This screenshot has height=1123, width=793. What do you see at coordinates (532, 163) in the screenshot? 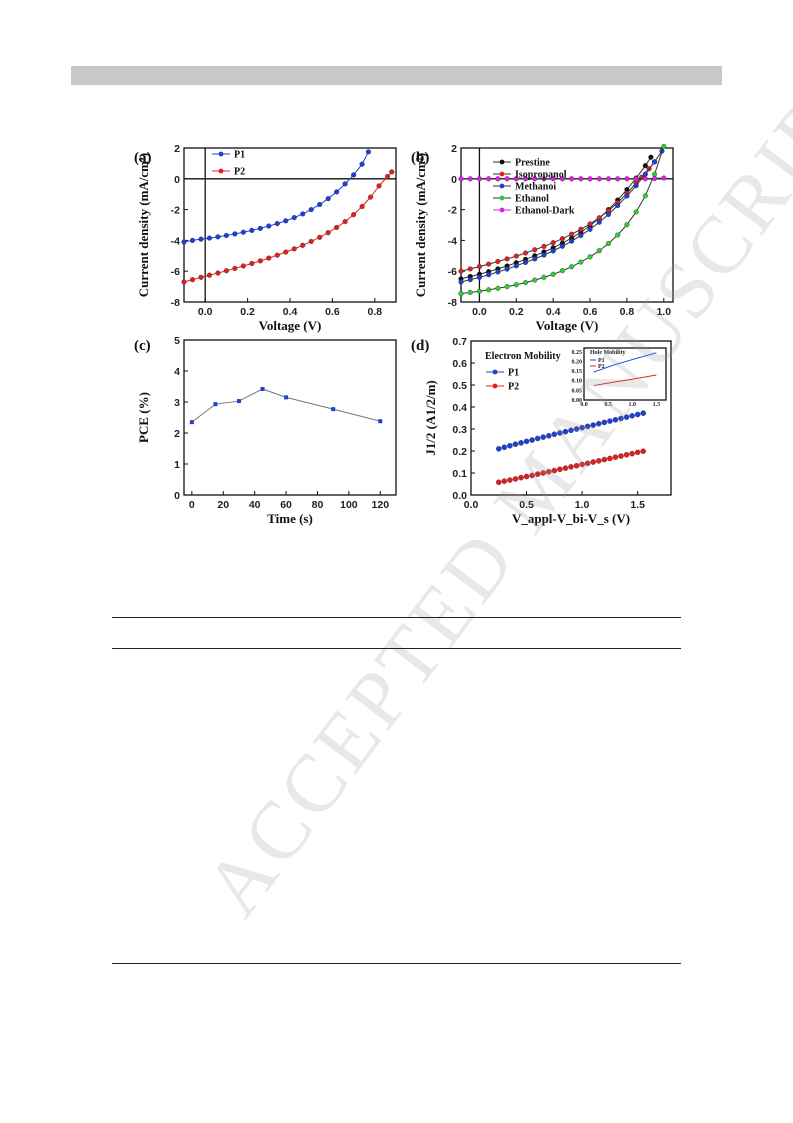
I see `legend-label: Prestine` at bounding box center [532, 163].